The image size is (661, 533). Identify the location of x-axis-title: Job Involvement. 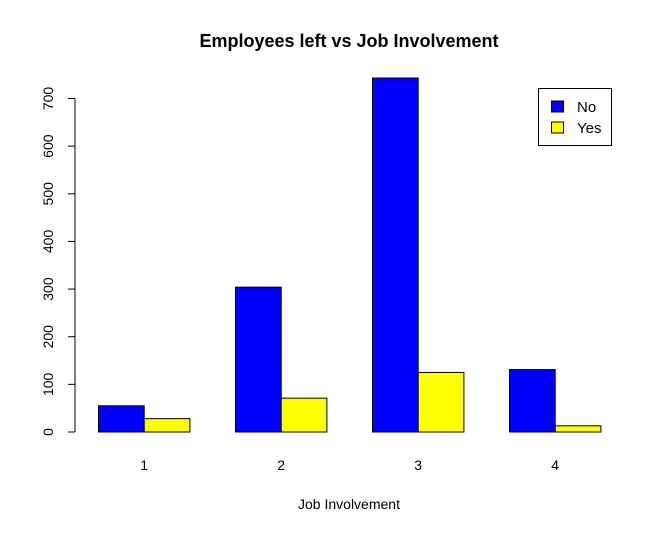
(349, 504).